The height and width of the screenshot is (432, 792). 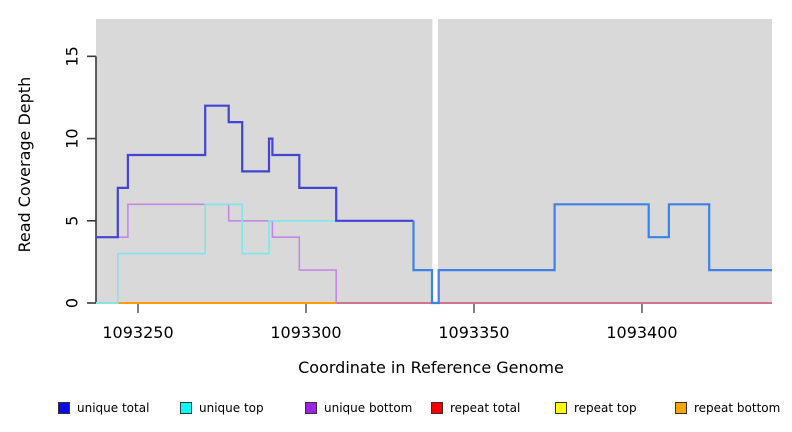 I want to click on legend-item-unique-top: unique top, so click(x=222, y=408).